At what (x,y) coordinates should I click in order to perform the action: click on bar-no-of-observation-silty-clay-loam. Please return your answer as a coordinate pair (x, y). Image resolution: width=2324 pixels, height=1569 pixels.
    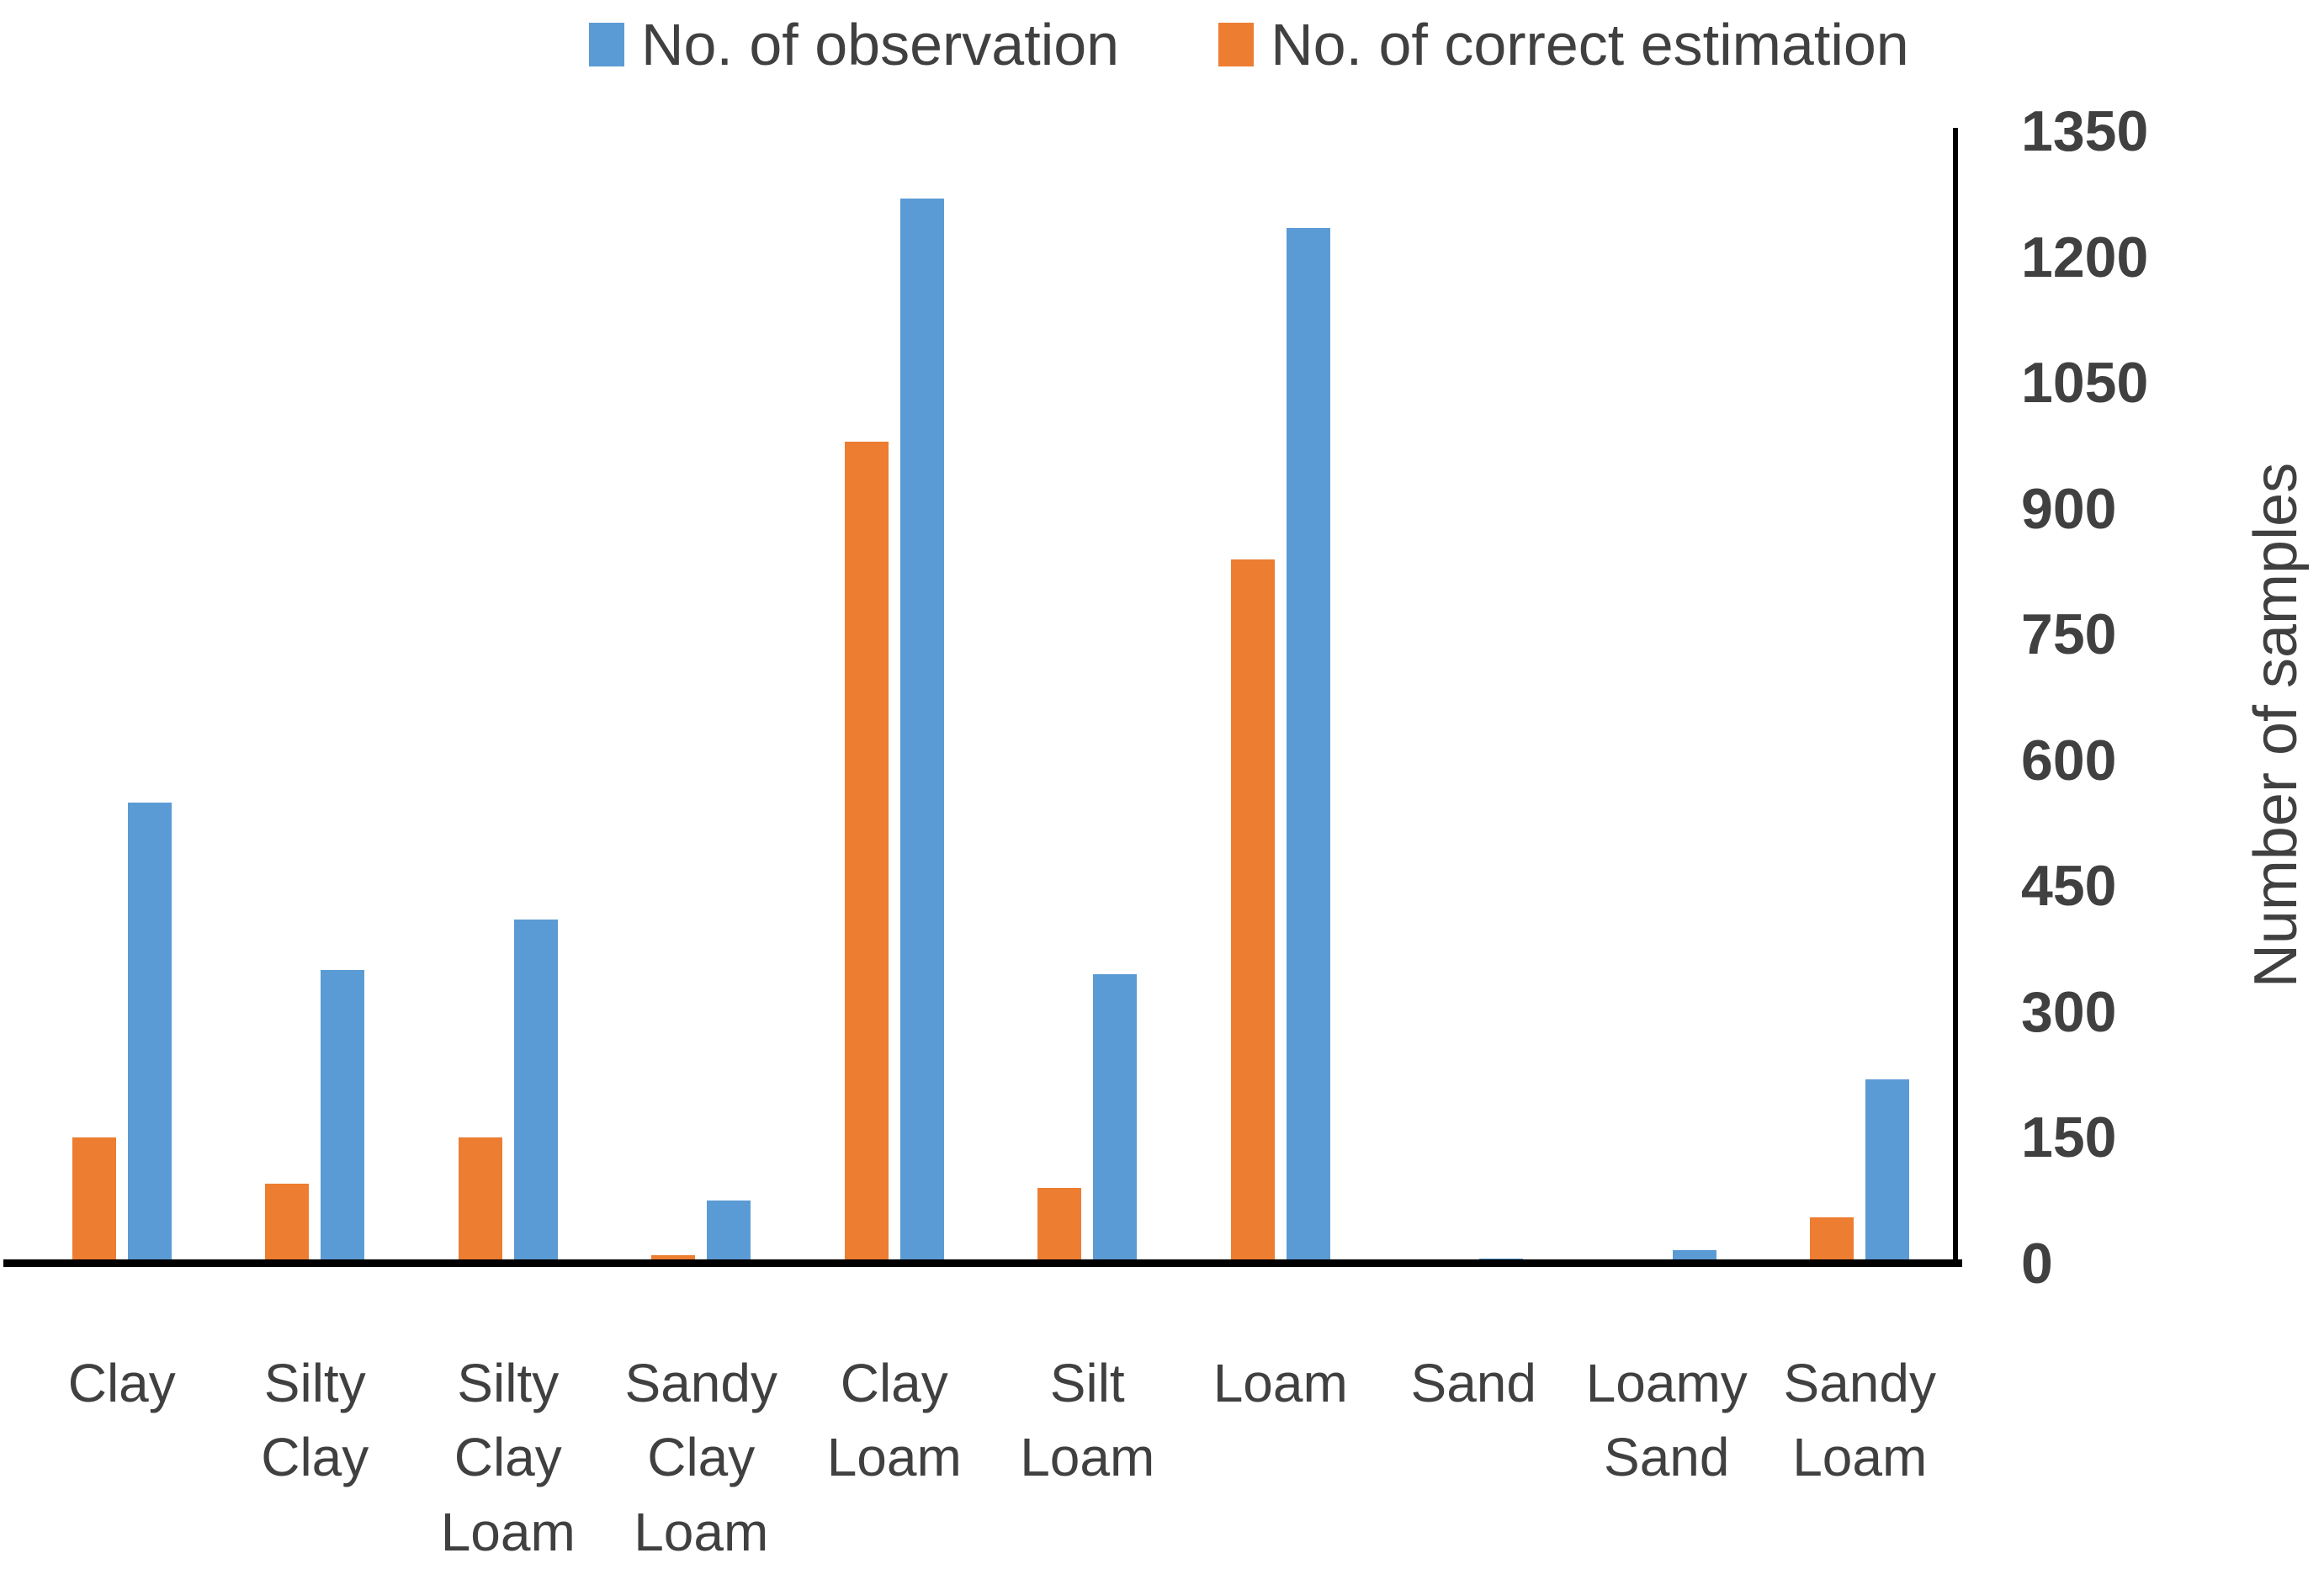
    Looking at the image, I should click on (535, 1092).